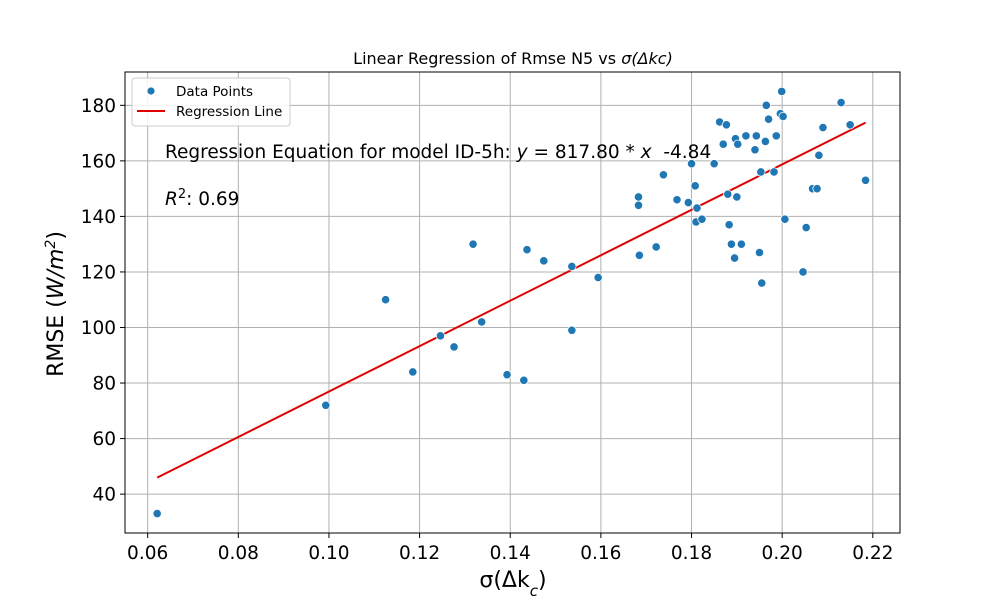  Describe the element at coordinates (600, 553) in the screenshot. I see `x-tick-label: 0.16` at that location.